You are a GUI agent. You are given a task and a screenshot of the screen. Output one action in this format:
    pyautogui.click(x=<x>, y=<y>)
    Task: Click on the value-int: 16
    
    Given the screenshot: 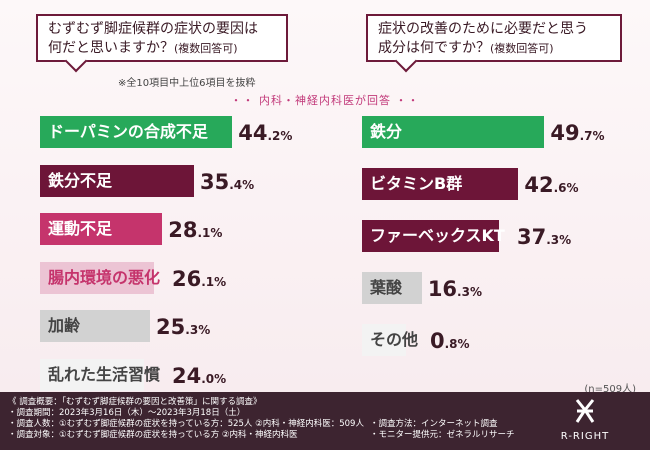 What is the action you would take?
    pyautogui.click(x=442, y=289)
    